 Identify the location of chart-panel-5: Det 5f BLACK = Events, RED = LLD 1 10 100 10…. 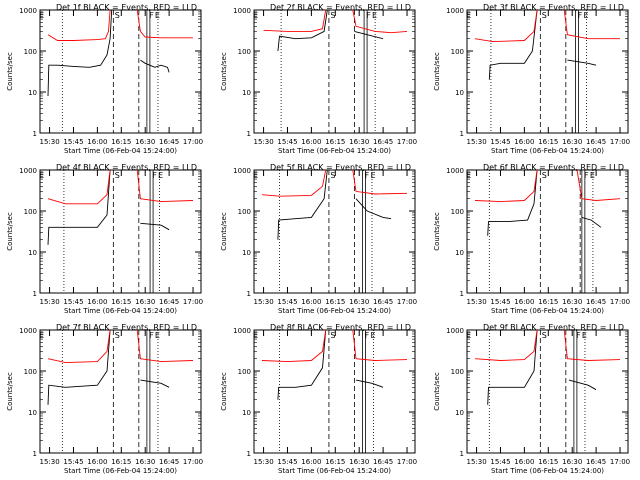
(318, 239).